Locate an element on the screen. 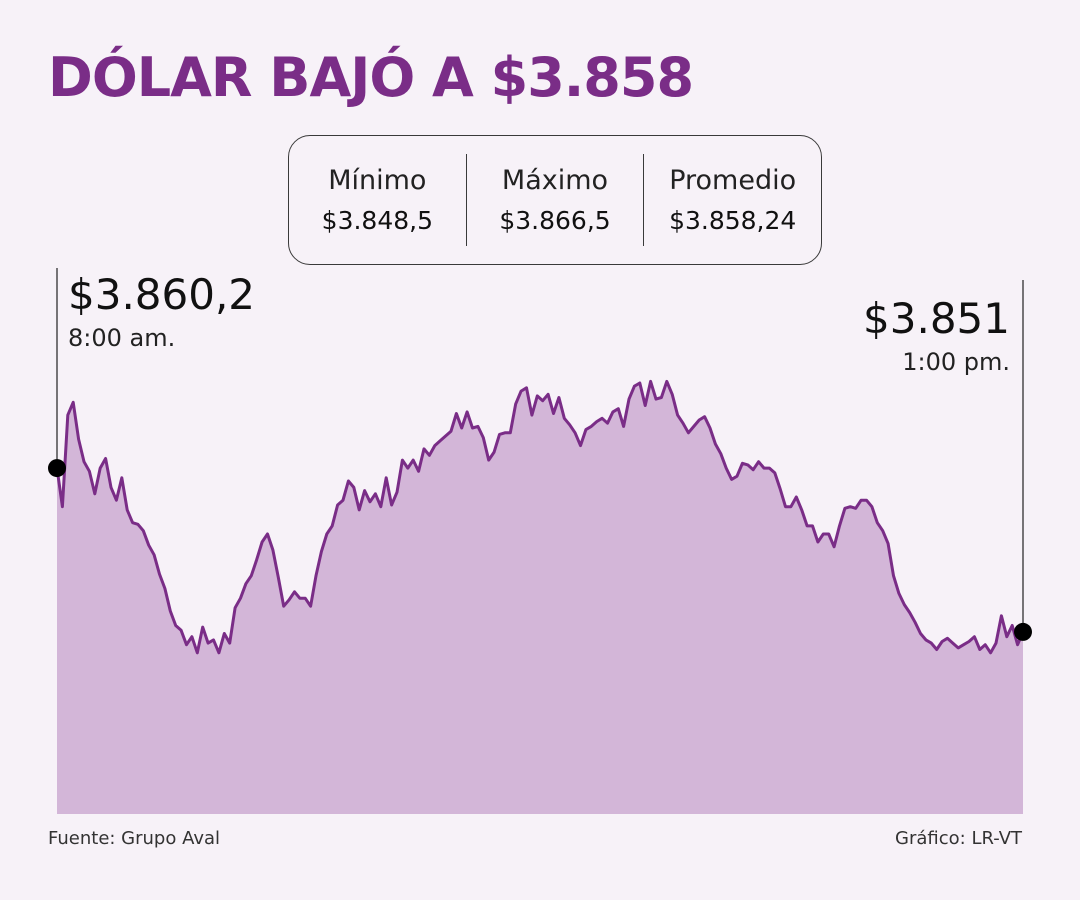 The width and height of the screenshot is (1080, 900). start-time: 8:00 am. is located at coordinates (122, 338).